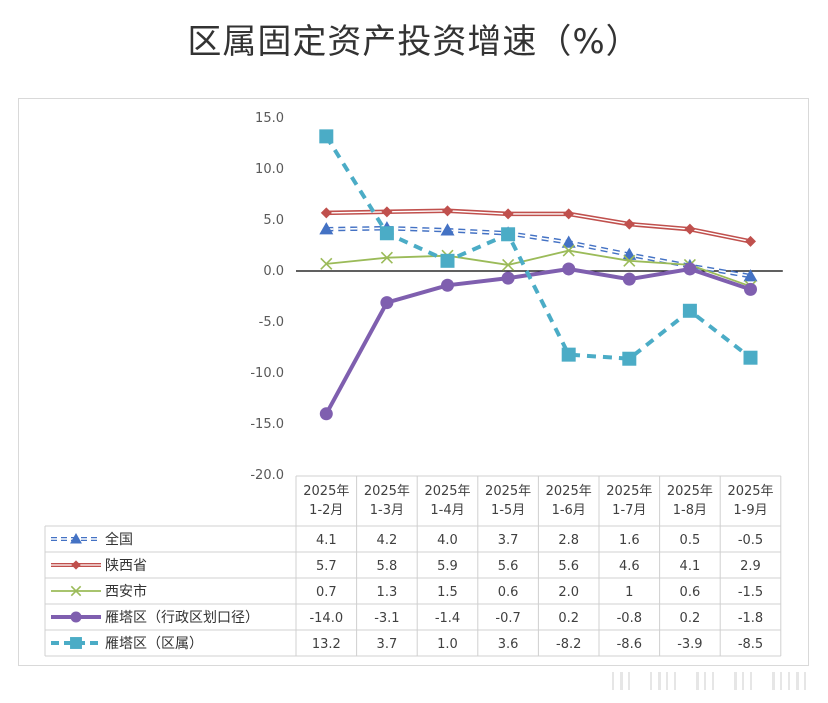  I want to click on table-cell-value: -1.5, so click(750, 592).